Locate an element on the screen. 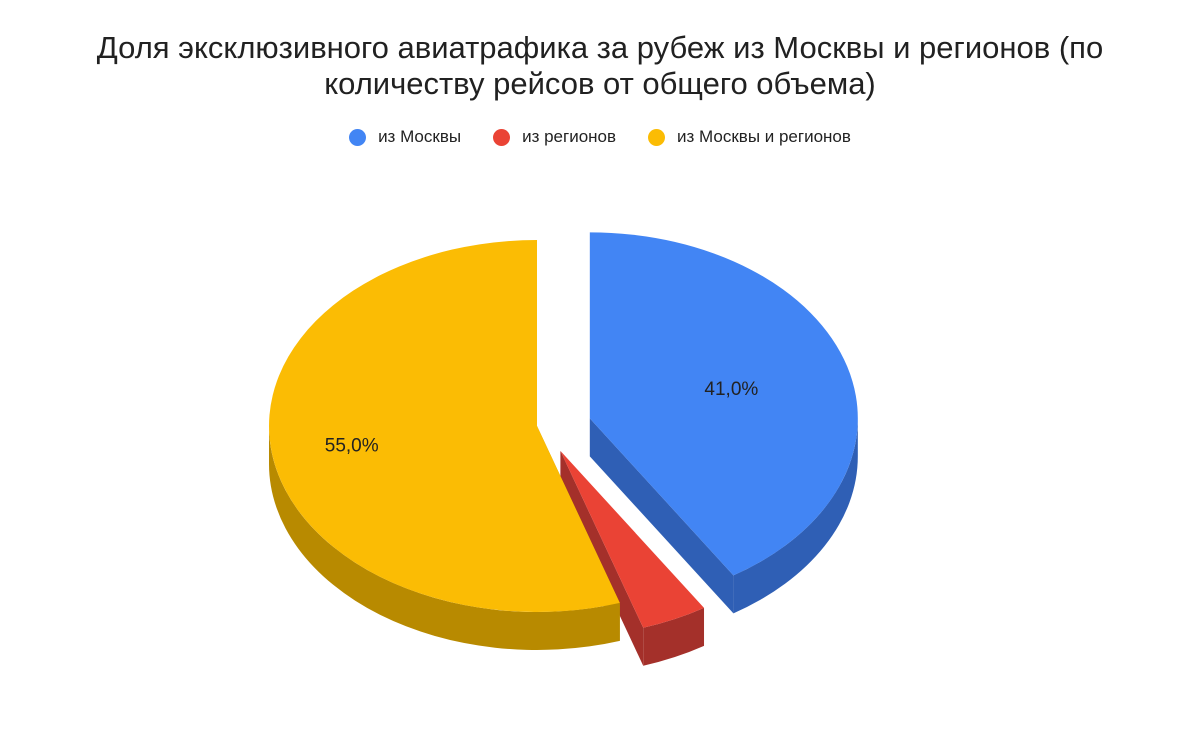 The height and width of the screenshot is (740, 1200). legend-item-moscow-and-regions: из Москвы и регионов is located at coordinates (749, 137).